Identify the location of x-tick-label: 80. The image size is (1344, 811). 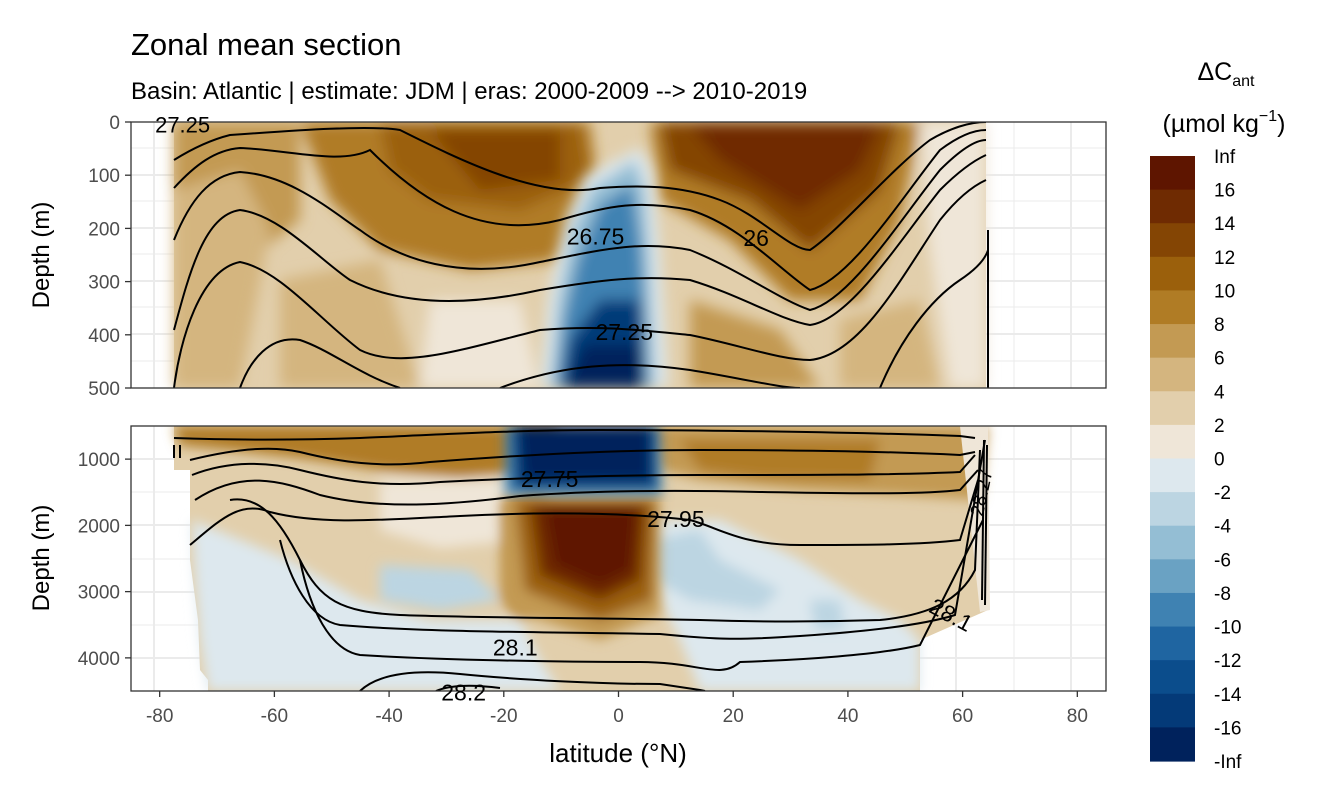
(1077, 716).